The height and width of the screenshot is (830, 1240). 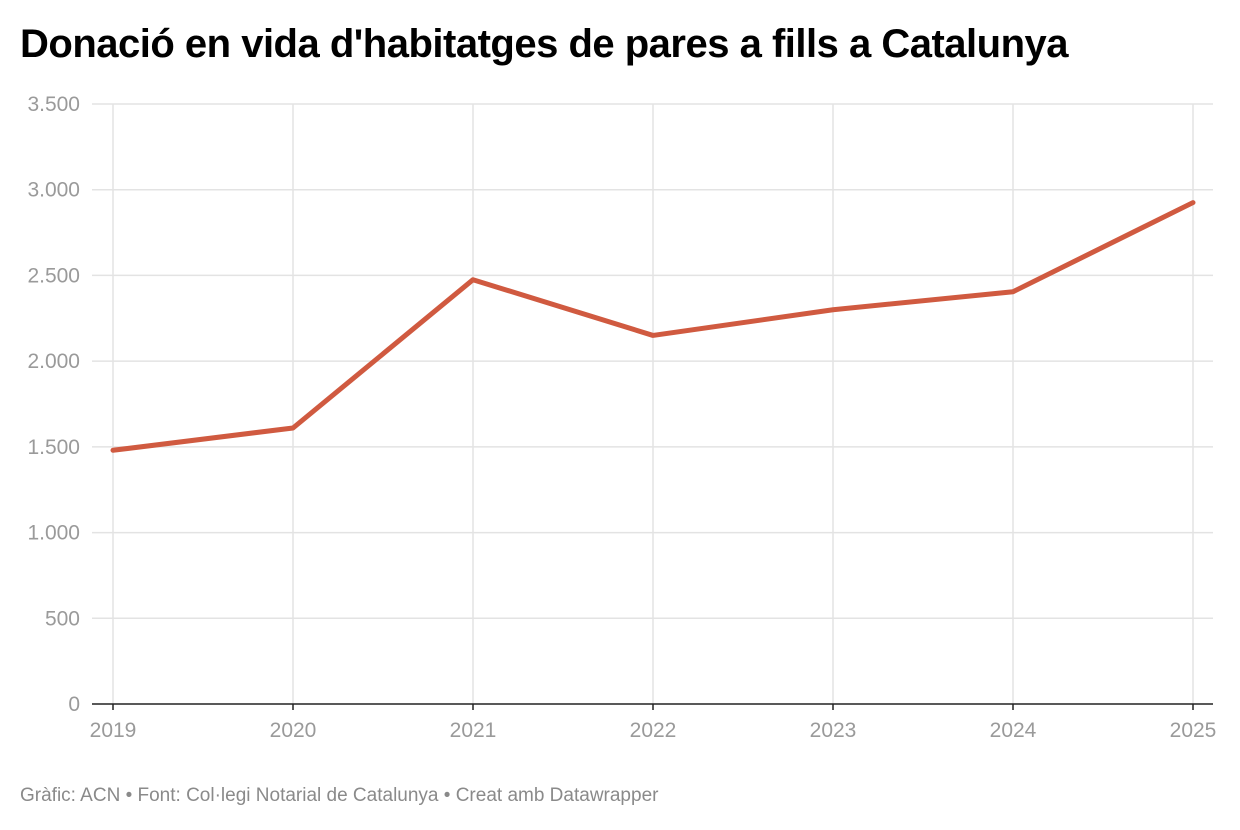 I want to click on x-tick-label: 2021, so click(x=473, y=730).